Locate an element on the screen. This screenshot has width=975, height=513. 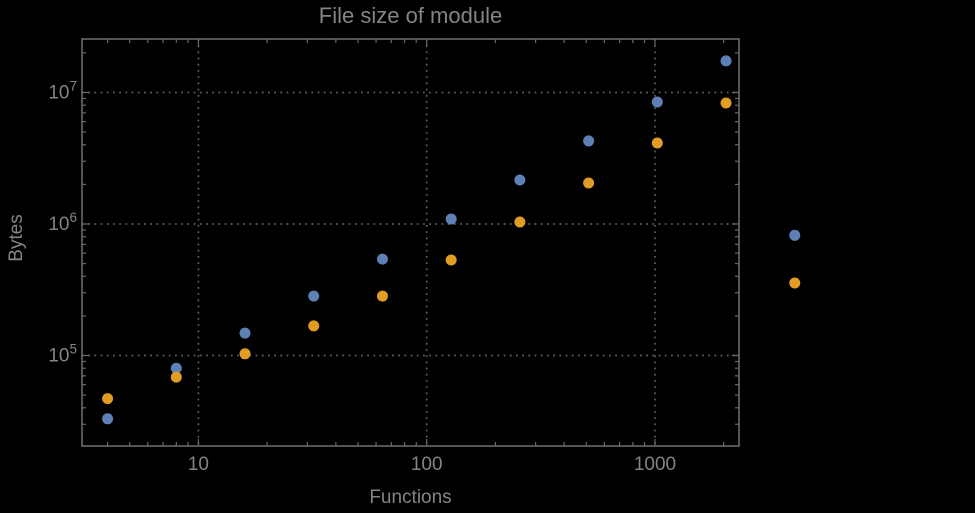
y-tick-label-10^5: 10⁵ is located at coordinates (62, 353).